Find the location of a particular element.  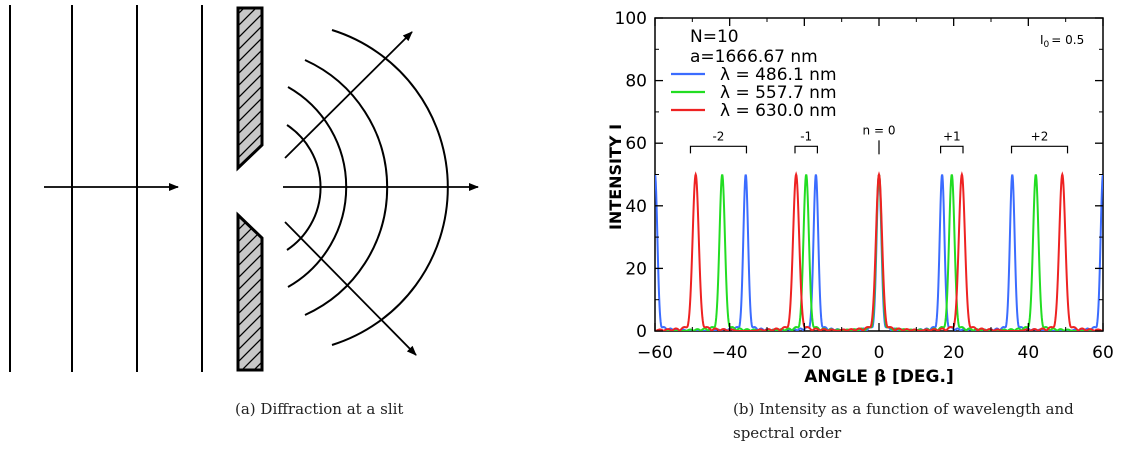

order-label: -1 is located at coordinates (806, 136).